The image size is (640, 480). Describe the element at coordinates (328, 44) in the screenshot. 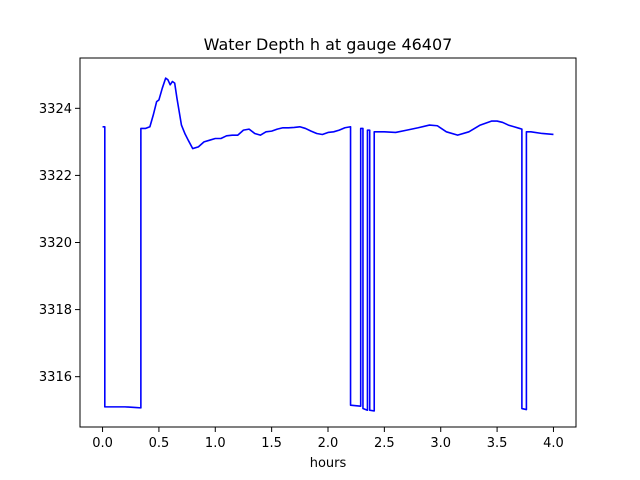

I see `chart-title: Water Depth h at gauge 46407` at that location.